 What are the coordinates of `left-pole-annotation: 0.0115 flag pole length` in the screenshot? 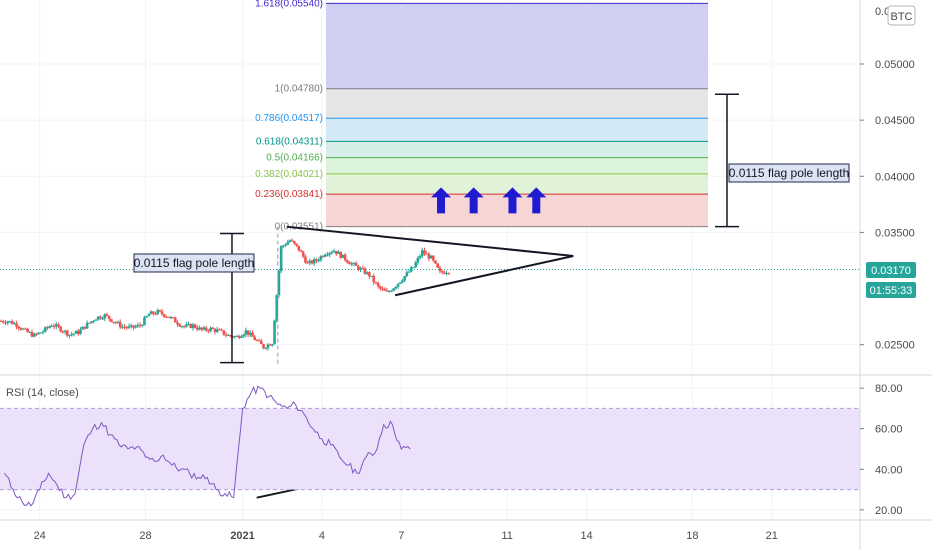 It's located at (194, 263).